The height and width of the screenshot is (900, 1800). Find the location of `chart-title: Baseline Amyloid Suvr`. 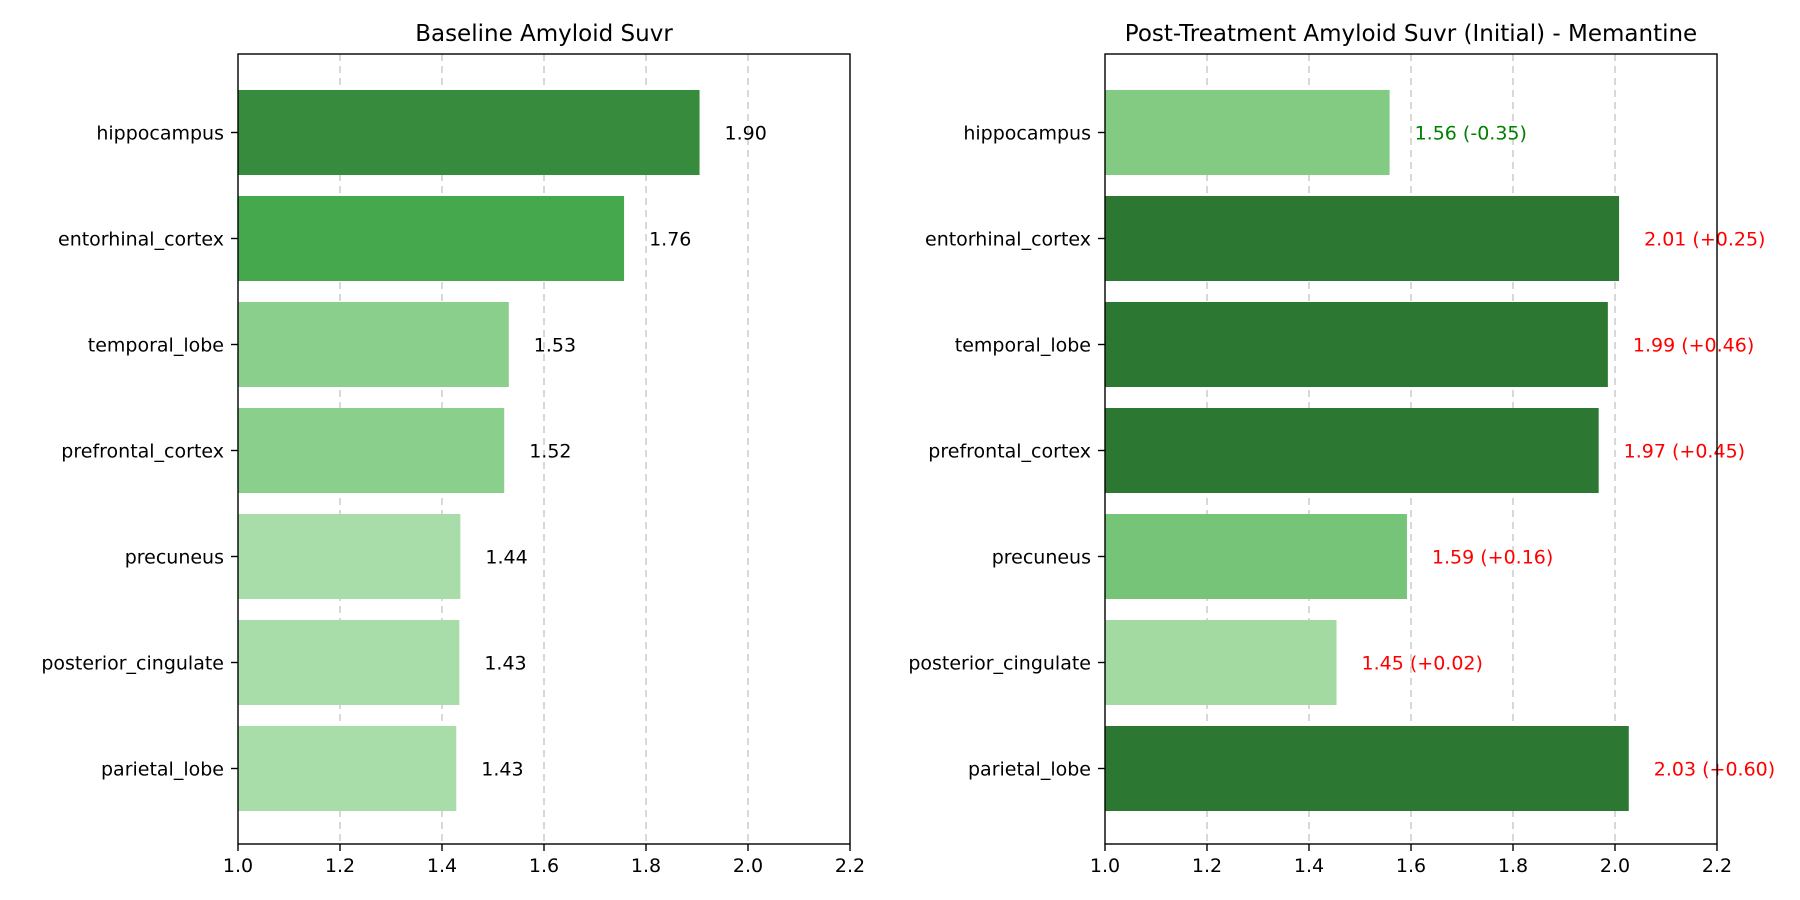

chart-title: Baseline Amyloid Suvr is located at coordinates (544, 34).